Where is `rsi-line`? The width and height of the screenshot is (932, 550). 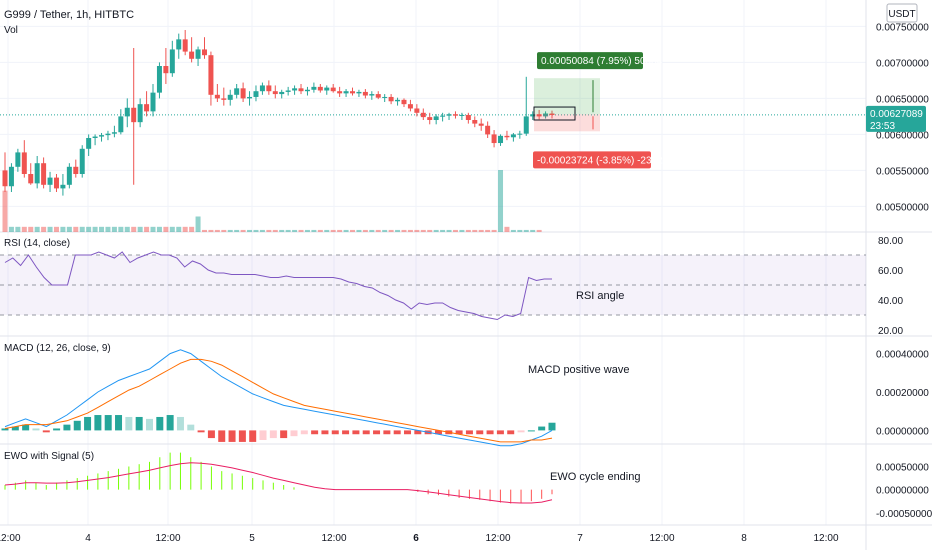
rsi-line is located at coordinates (278, 286).